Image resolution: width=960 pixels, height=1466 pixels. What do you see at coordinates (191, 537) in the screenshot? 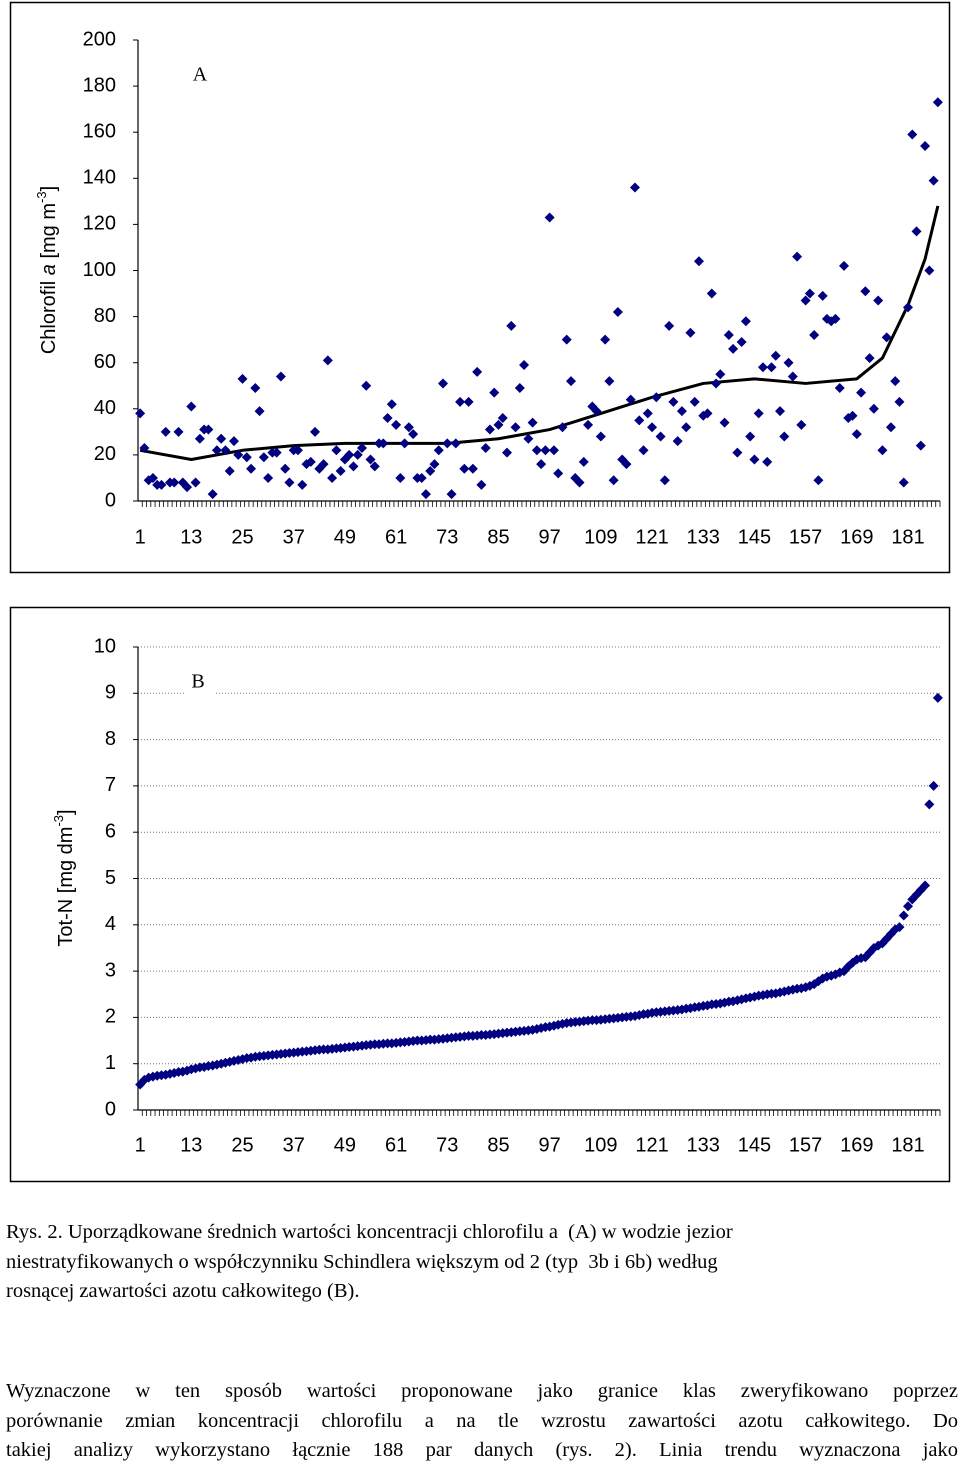
I see `x-tick-label: 13` at bounding box center [191, 537].